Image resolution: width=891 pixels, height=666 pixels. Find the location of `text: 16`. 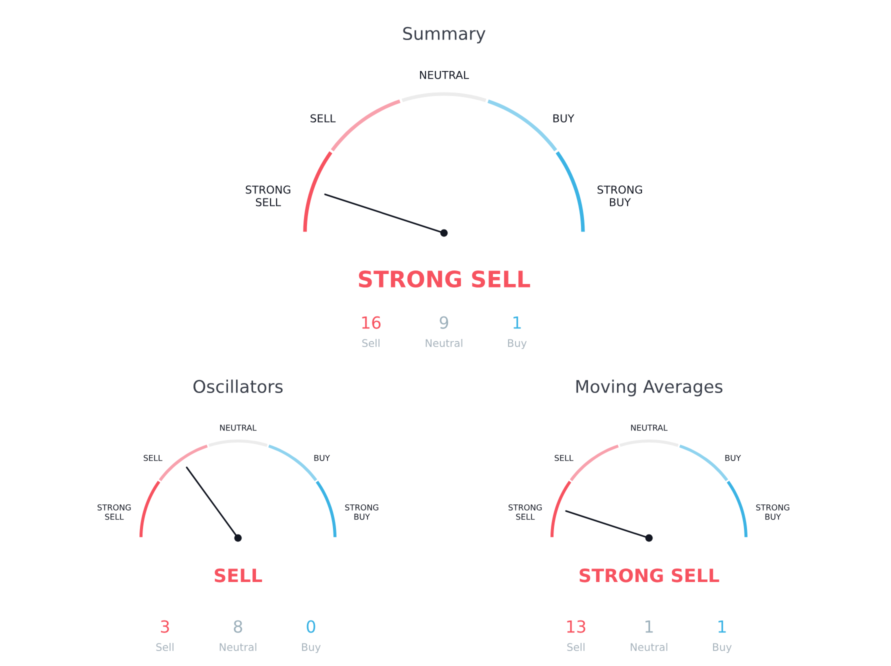

text: 16 is located at coordinates (371, 322).